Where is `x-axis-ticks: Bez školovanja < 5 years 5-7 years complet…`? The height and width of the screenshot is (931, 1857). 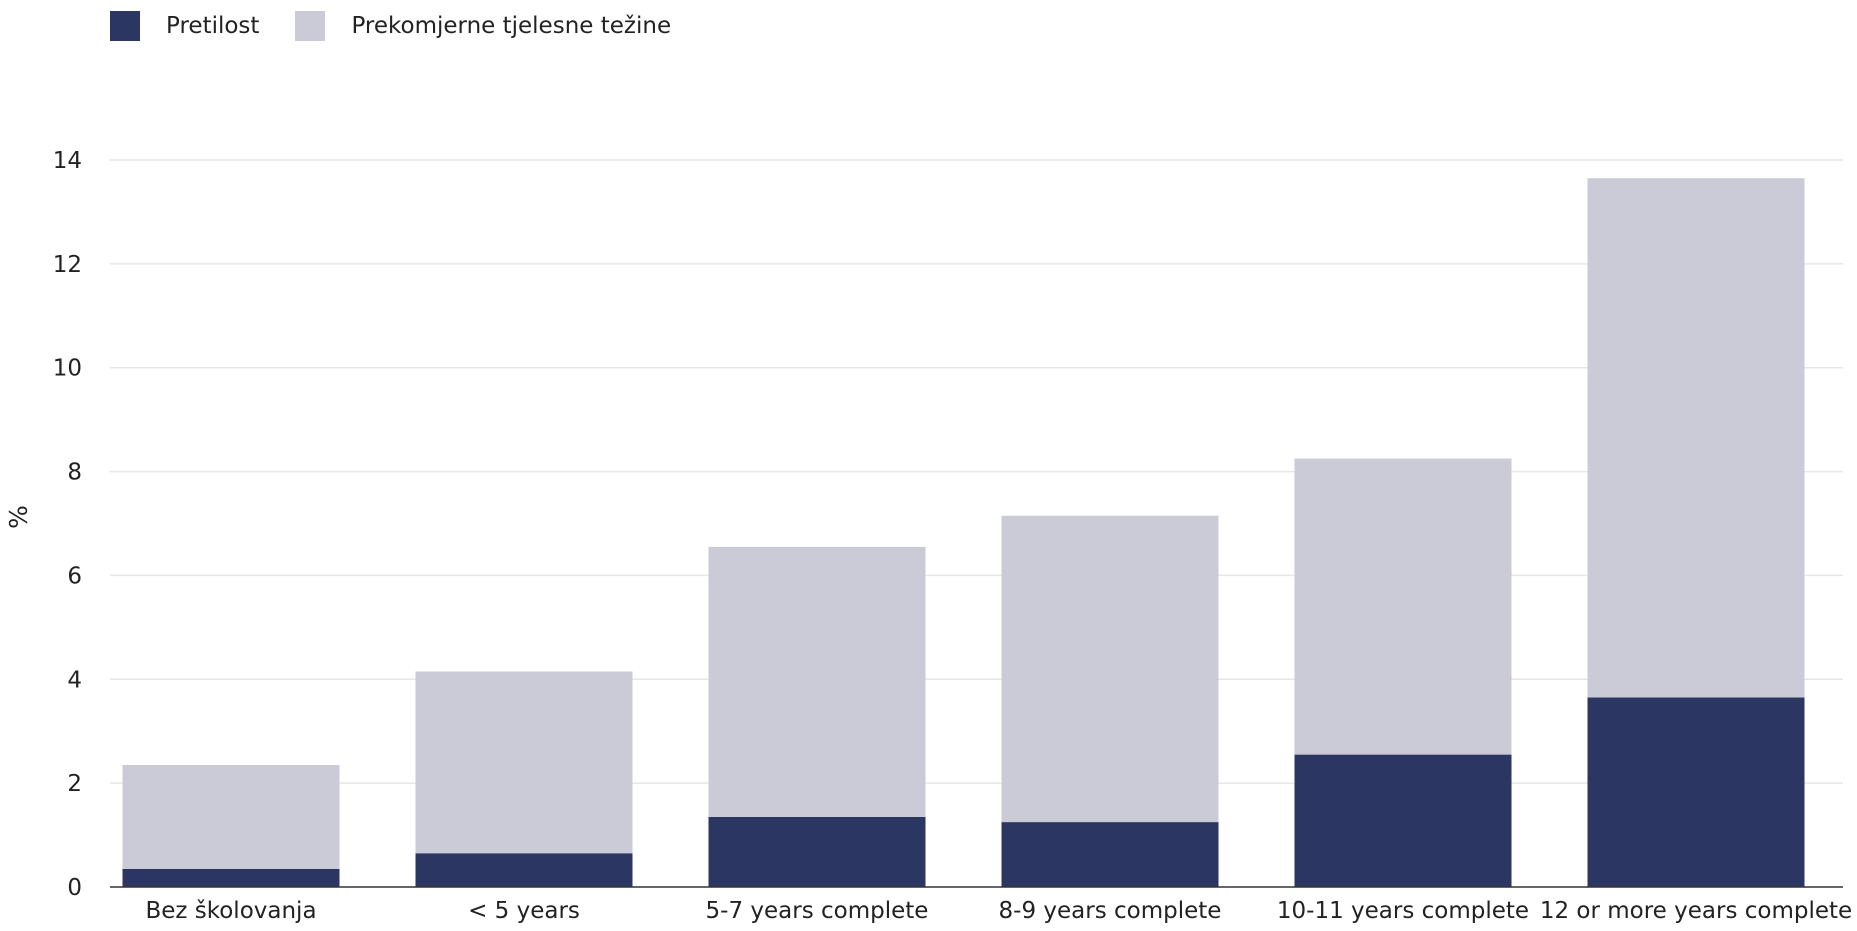 x-axis-ticks: Bez školovanja < 5 years 5-7 years complet… is located at coordinates (998, 911).